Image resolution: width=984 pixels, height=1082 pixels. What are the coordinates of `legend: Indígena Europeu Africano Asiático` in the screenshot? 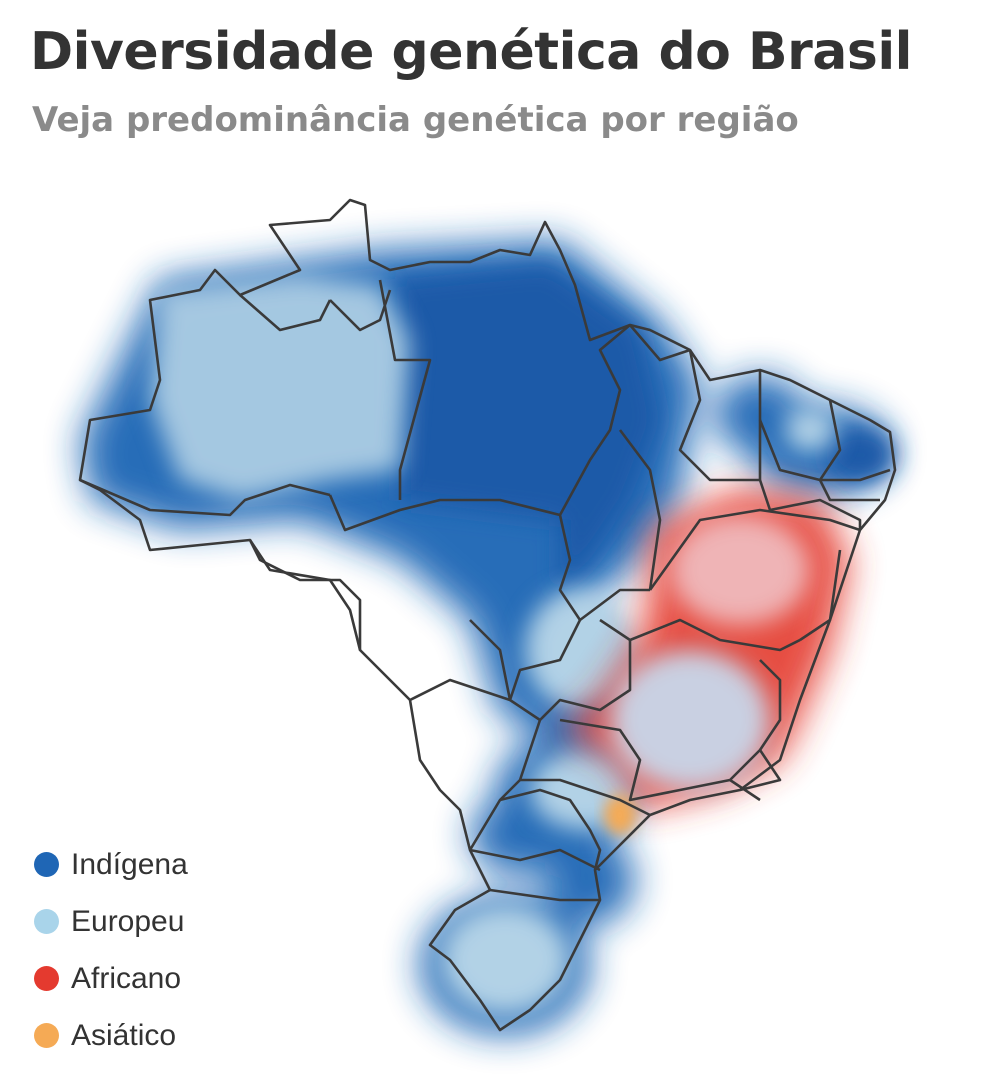 It's located at (111, 950).